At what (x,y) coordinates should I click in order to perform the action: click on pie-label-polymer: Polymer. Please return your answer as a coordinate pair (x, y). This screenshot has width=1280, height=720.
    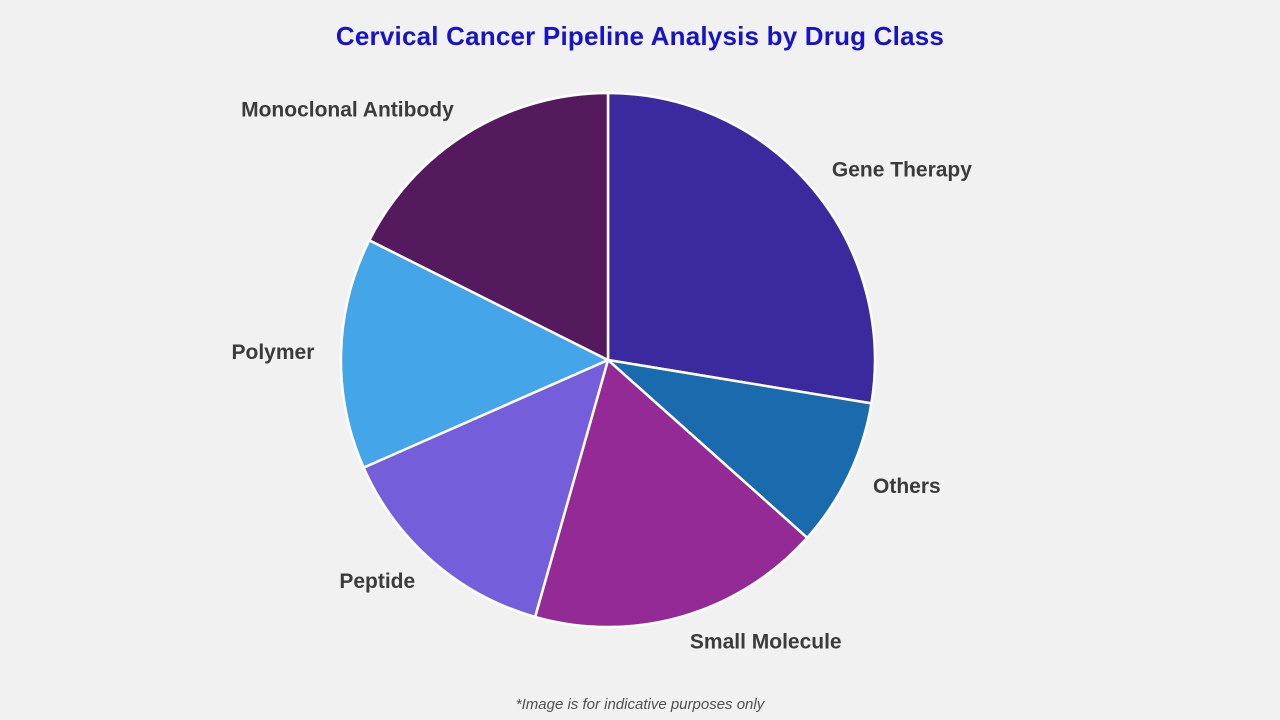
    Looking at the image, I should click on (273, 352).